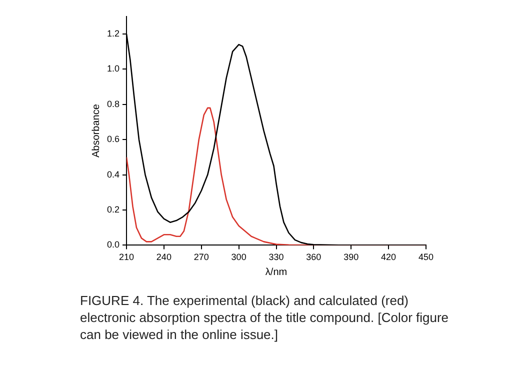 This screenshot has height=384, width=512. Describe the element at coordinates (113, 103) in the screenshot. I see `y-tick-label: 0.8` at that location.